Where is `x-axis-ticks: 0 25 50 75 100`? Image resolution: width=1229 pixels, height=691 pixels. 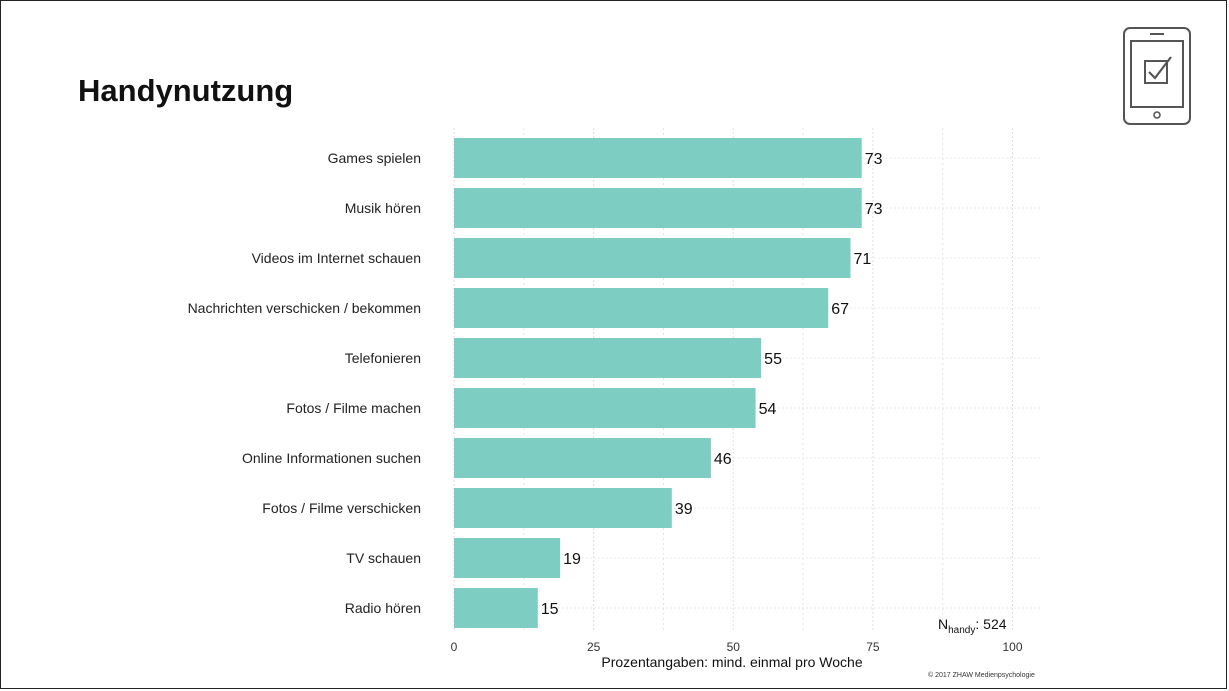
x-axis-ticks: 0 25 50 75 100 is located at coordinates (737, 647).